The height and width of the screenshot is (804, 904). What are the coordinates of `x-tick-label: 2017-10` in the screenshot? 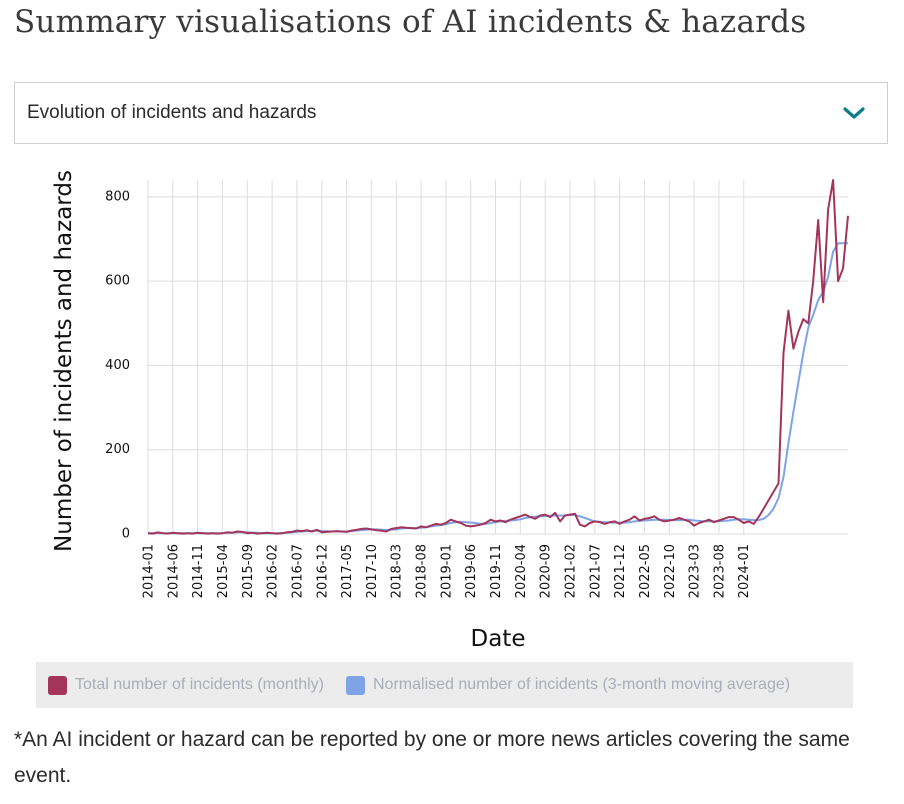 It's located at (372, 571).